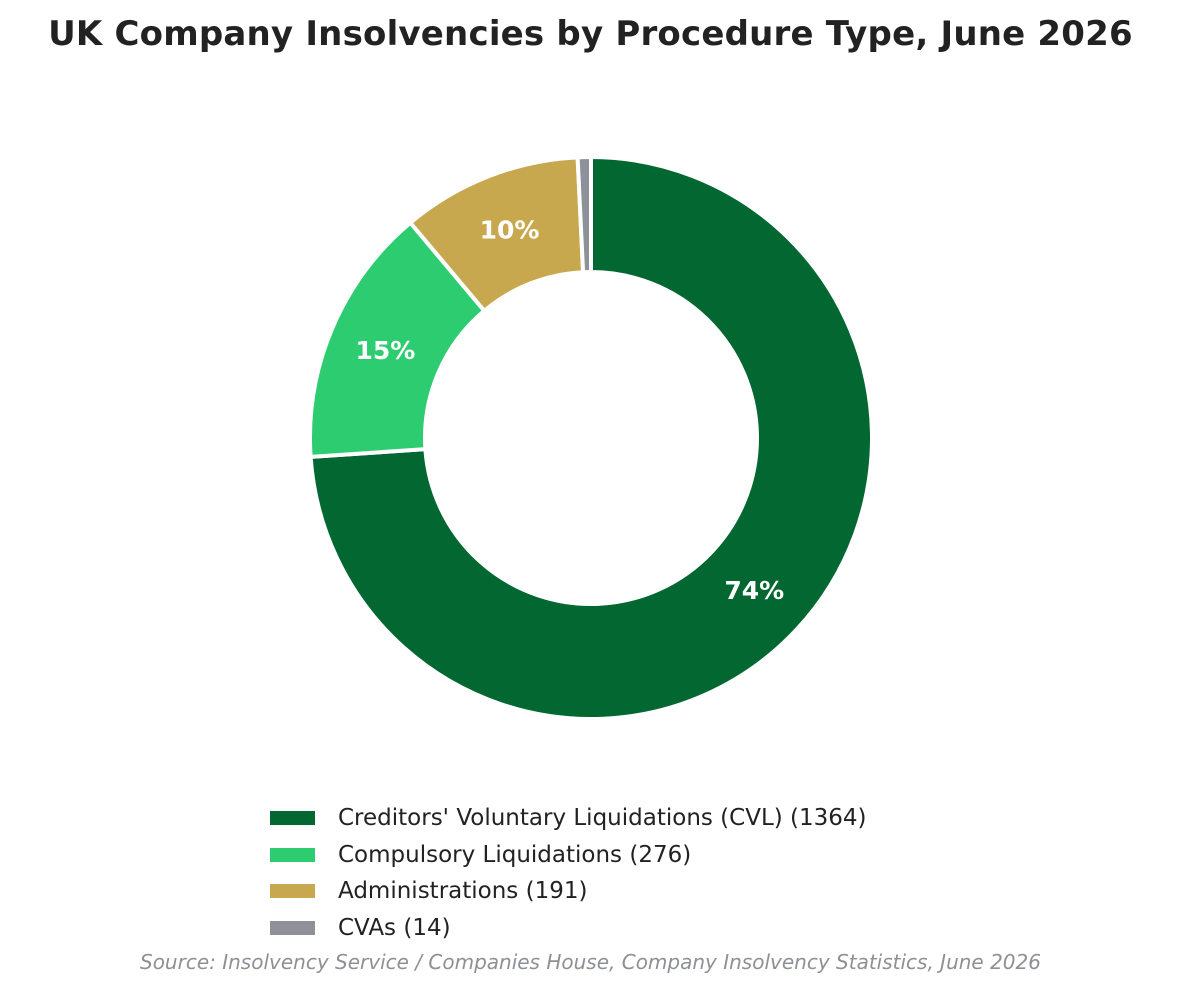 The height and width of the screenshot is (994, 1181). I want to click on legend-swatch-compulsory, so click(292, 854).